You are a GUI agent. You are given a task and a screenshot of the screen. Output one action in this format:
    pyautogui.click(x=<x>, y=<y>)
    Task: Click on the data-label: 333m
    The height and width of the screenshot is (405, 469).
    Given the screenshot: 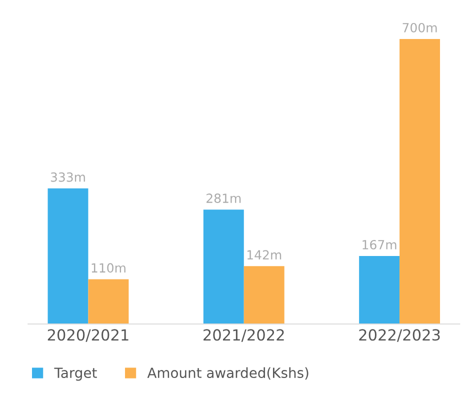 What is the action you would take?
    pyautogui.click(x=67, y=177)
    